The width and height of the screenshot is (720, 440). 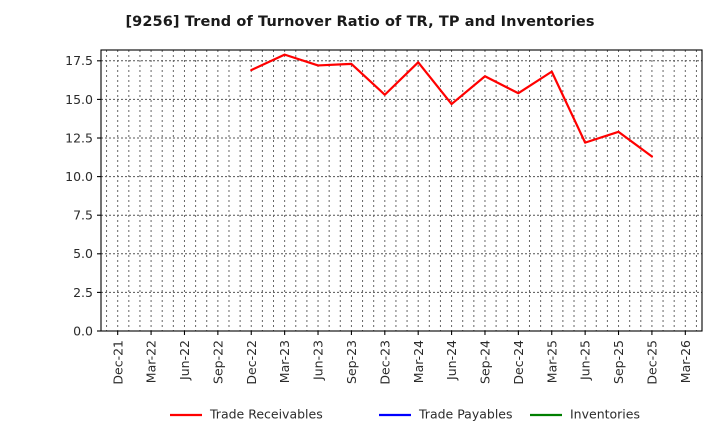 What do you see at coordinates (318, 360) in the screenshot?
I see `x-axis-tick-label: Jun-23` at bounding box center [318, 360].